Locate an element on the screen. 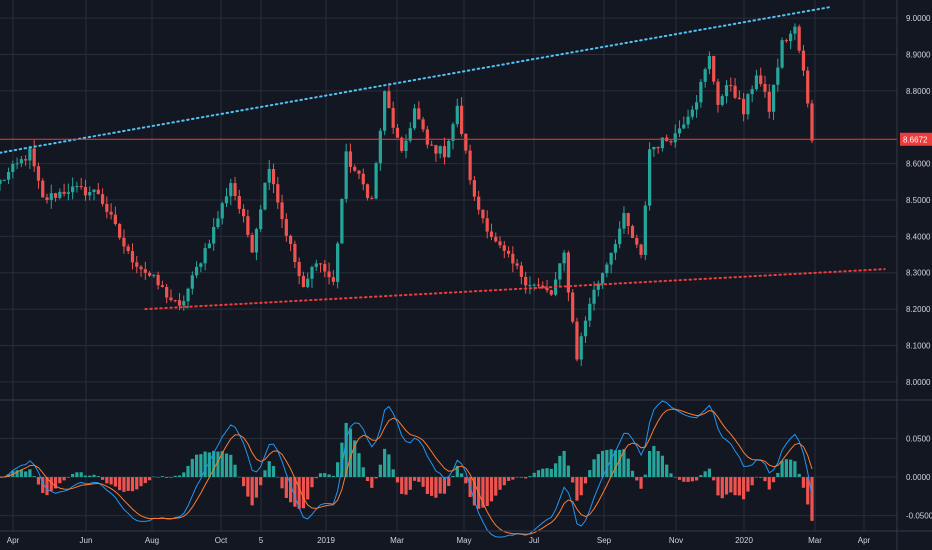  price-tick-label: 9.0000 is located at coordinates (918, 18).